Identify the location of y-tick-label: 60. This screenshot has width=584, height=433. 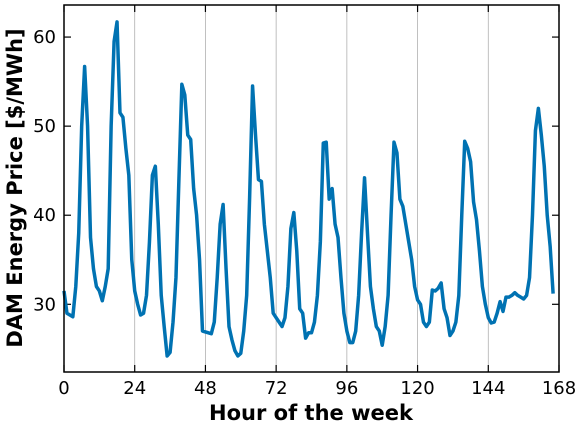
(44, 37).